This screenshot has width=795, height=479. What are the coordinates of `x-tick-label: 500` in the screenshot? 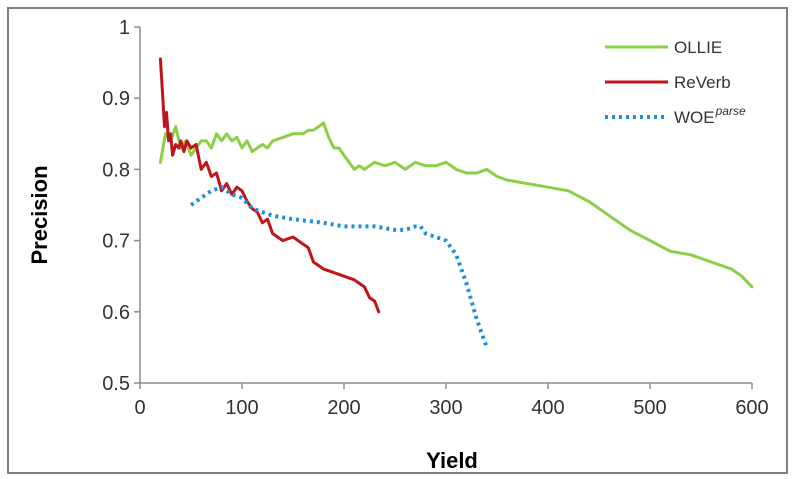 It's located at (649, 408).